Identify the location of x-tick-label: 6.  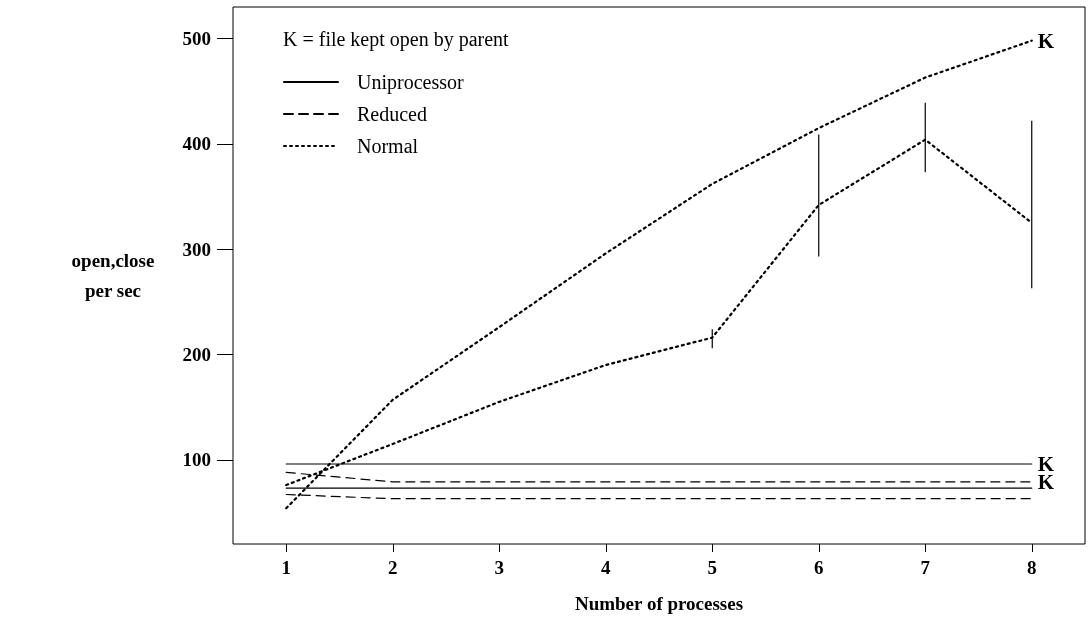
(819, 567).